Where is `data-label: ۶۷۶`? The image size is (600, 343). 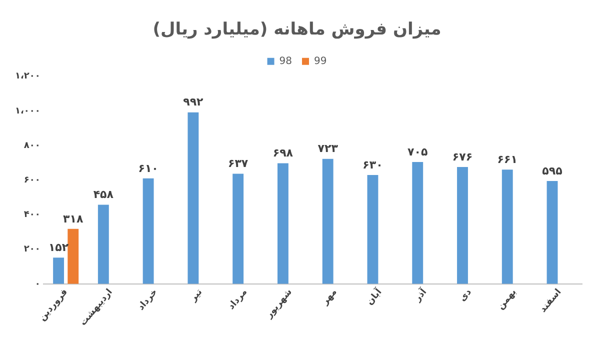
data-label: ۶۷۶ is located at coordinates (462, 157).